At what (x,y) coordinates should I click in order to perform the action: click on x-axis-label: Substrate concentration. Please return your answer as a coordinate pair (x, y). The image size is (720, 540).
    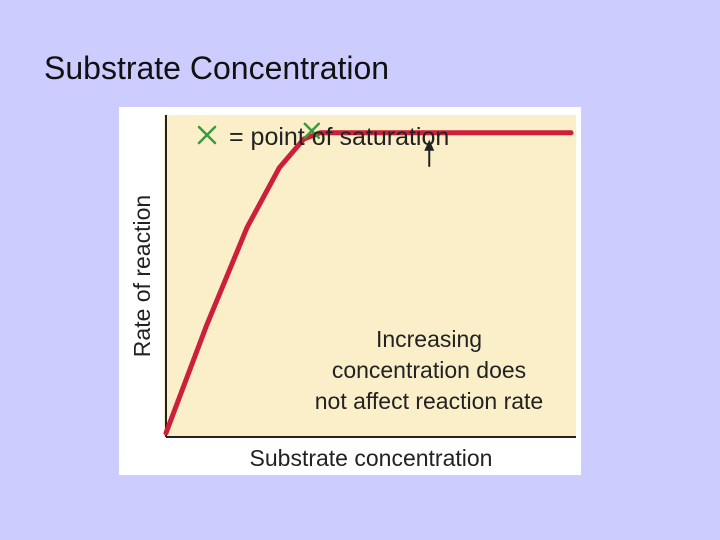
    Looking at the image, I should click on (371, 458).